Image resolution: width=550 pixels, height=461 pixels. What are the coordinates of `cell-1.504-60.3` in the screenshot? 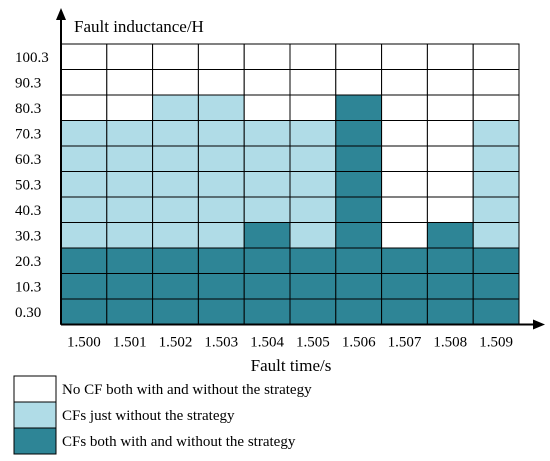 It's located at (267, 158).